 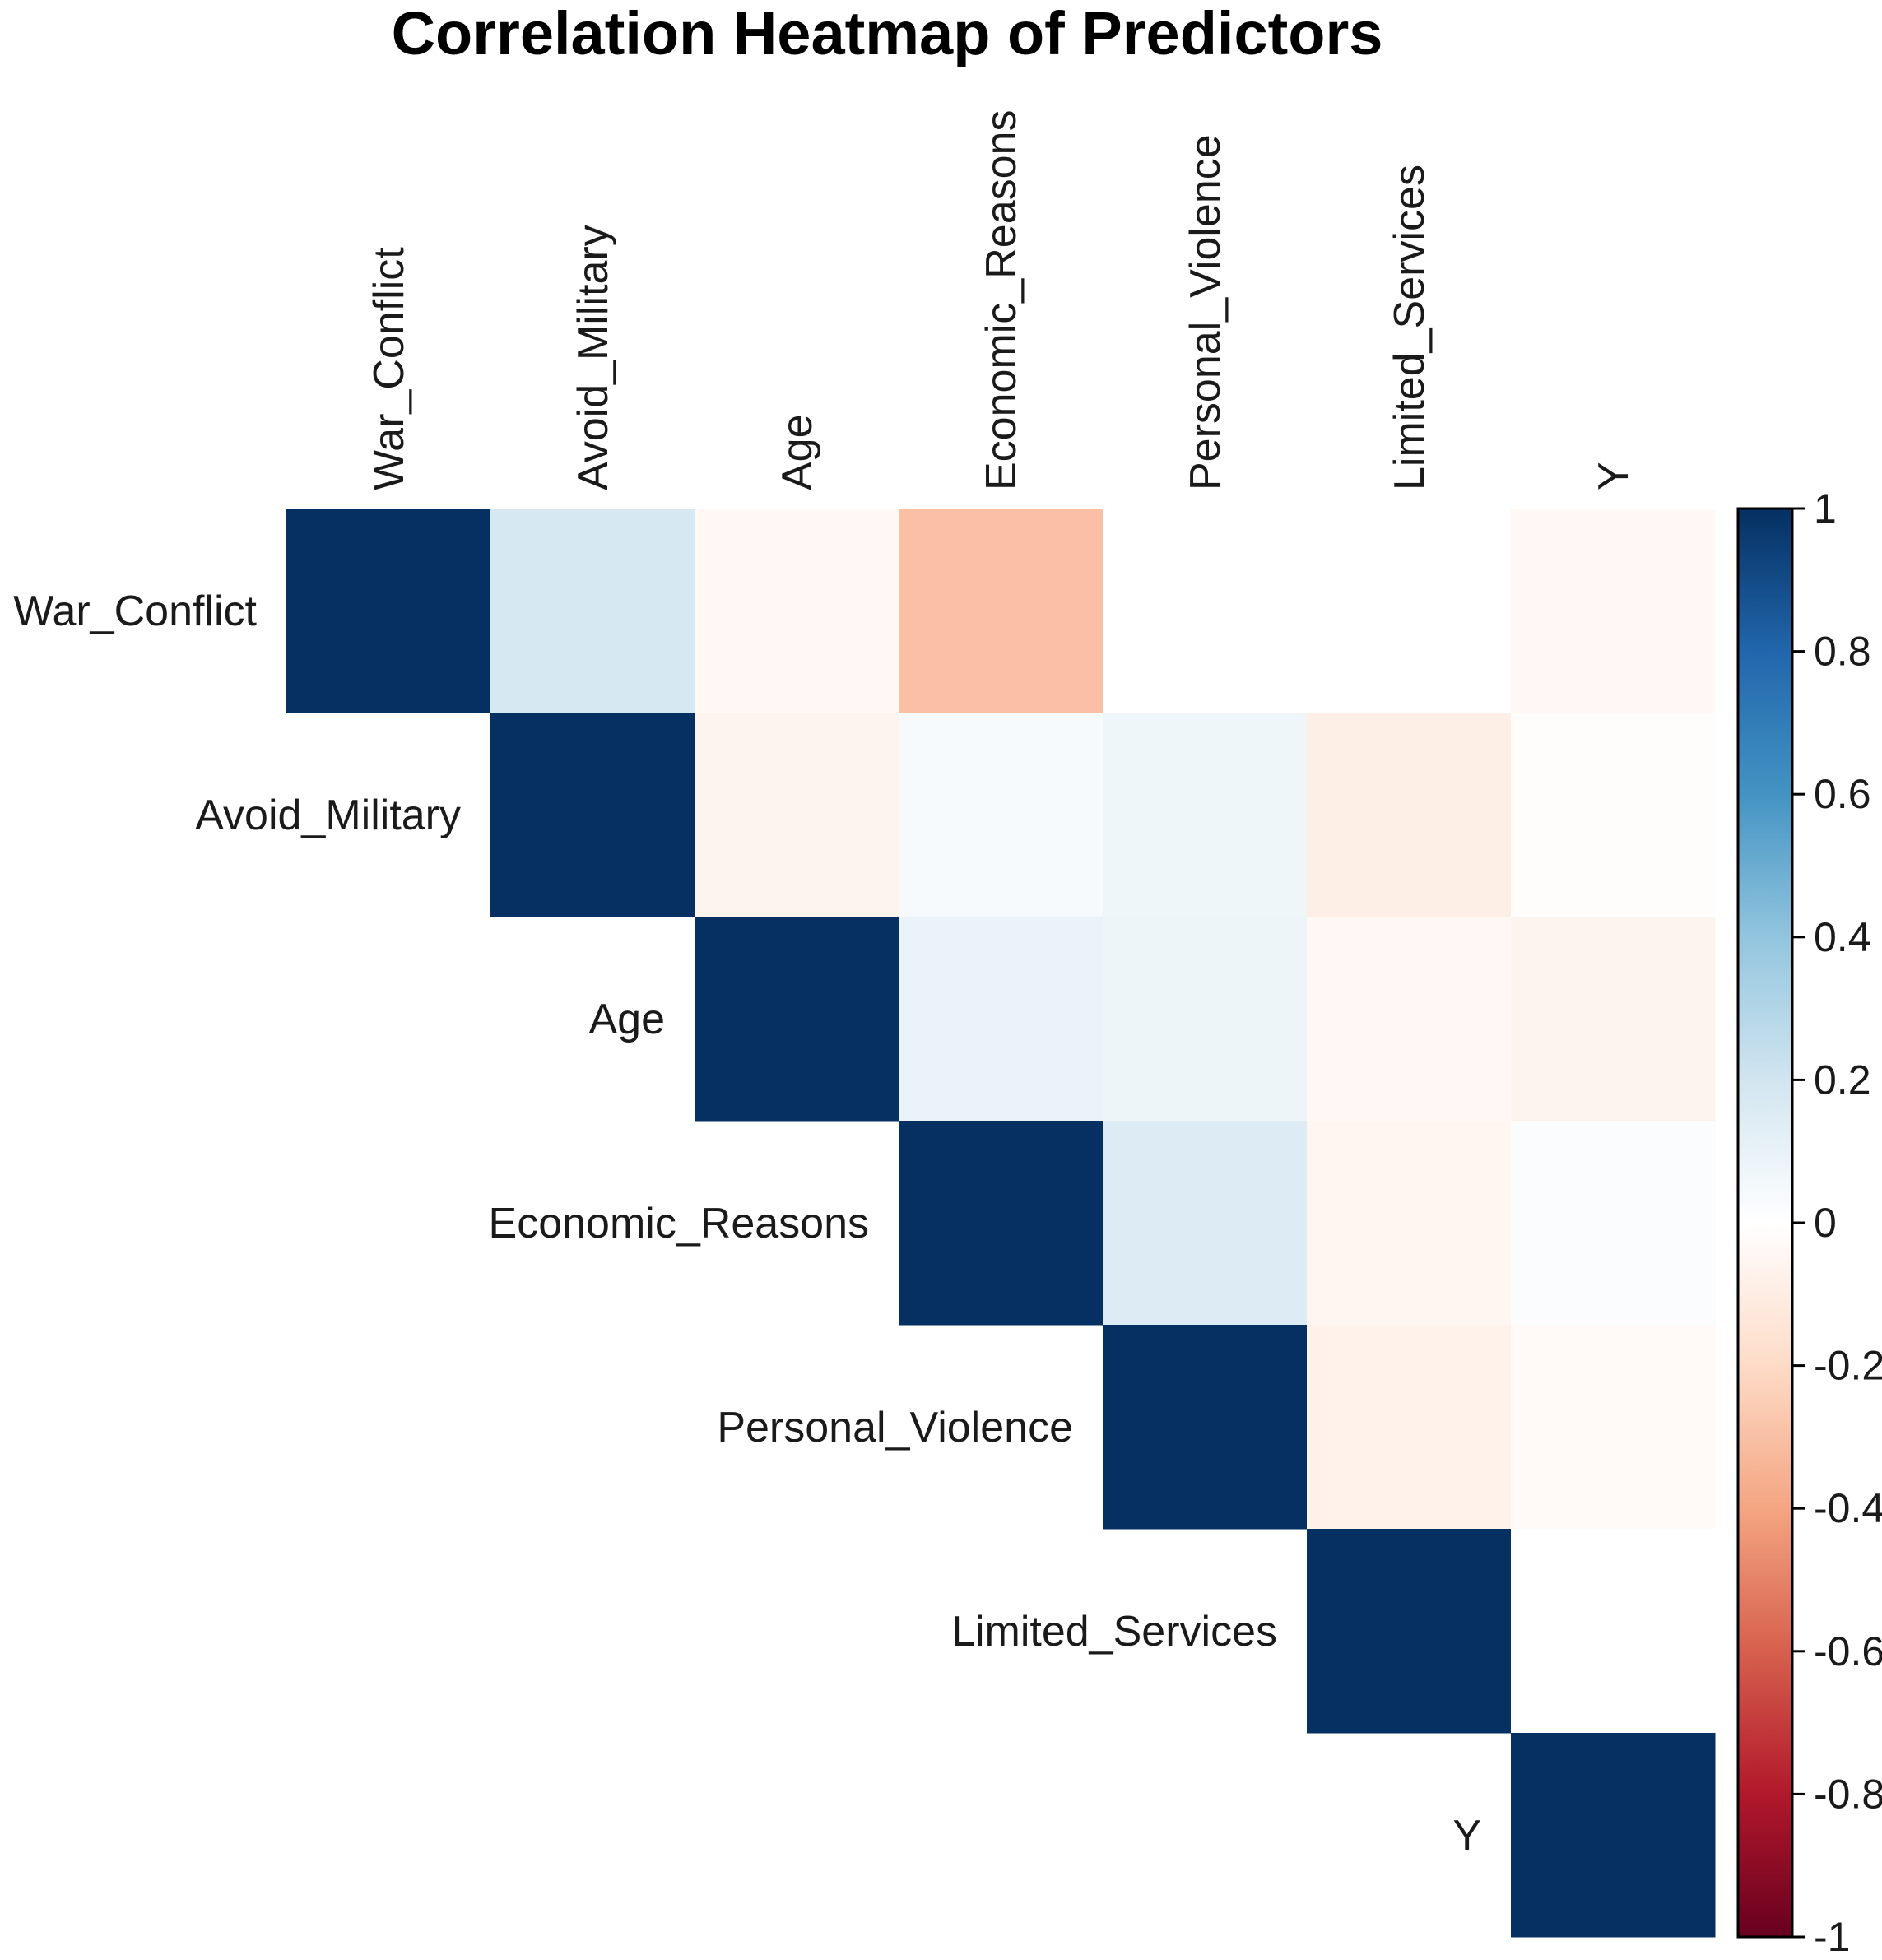 What do you see at coordinates (1809, 1222) in the screenshot?
I see `colorbar: 1 0.8 0.6 0.4 0.2 0 -0.2 -0.4 -0.6 -0.8 -1` at bounding box center [1809, 1222].